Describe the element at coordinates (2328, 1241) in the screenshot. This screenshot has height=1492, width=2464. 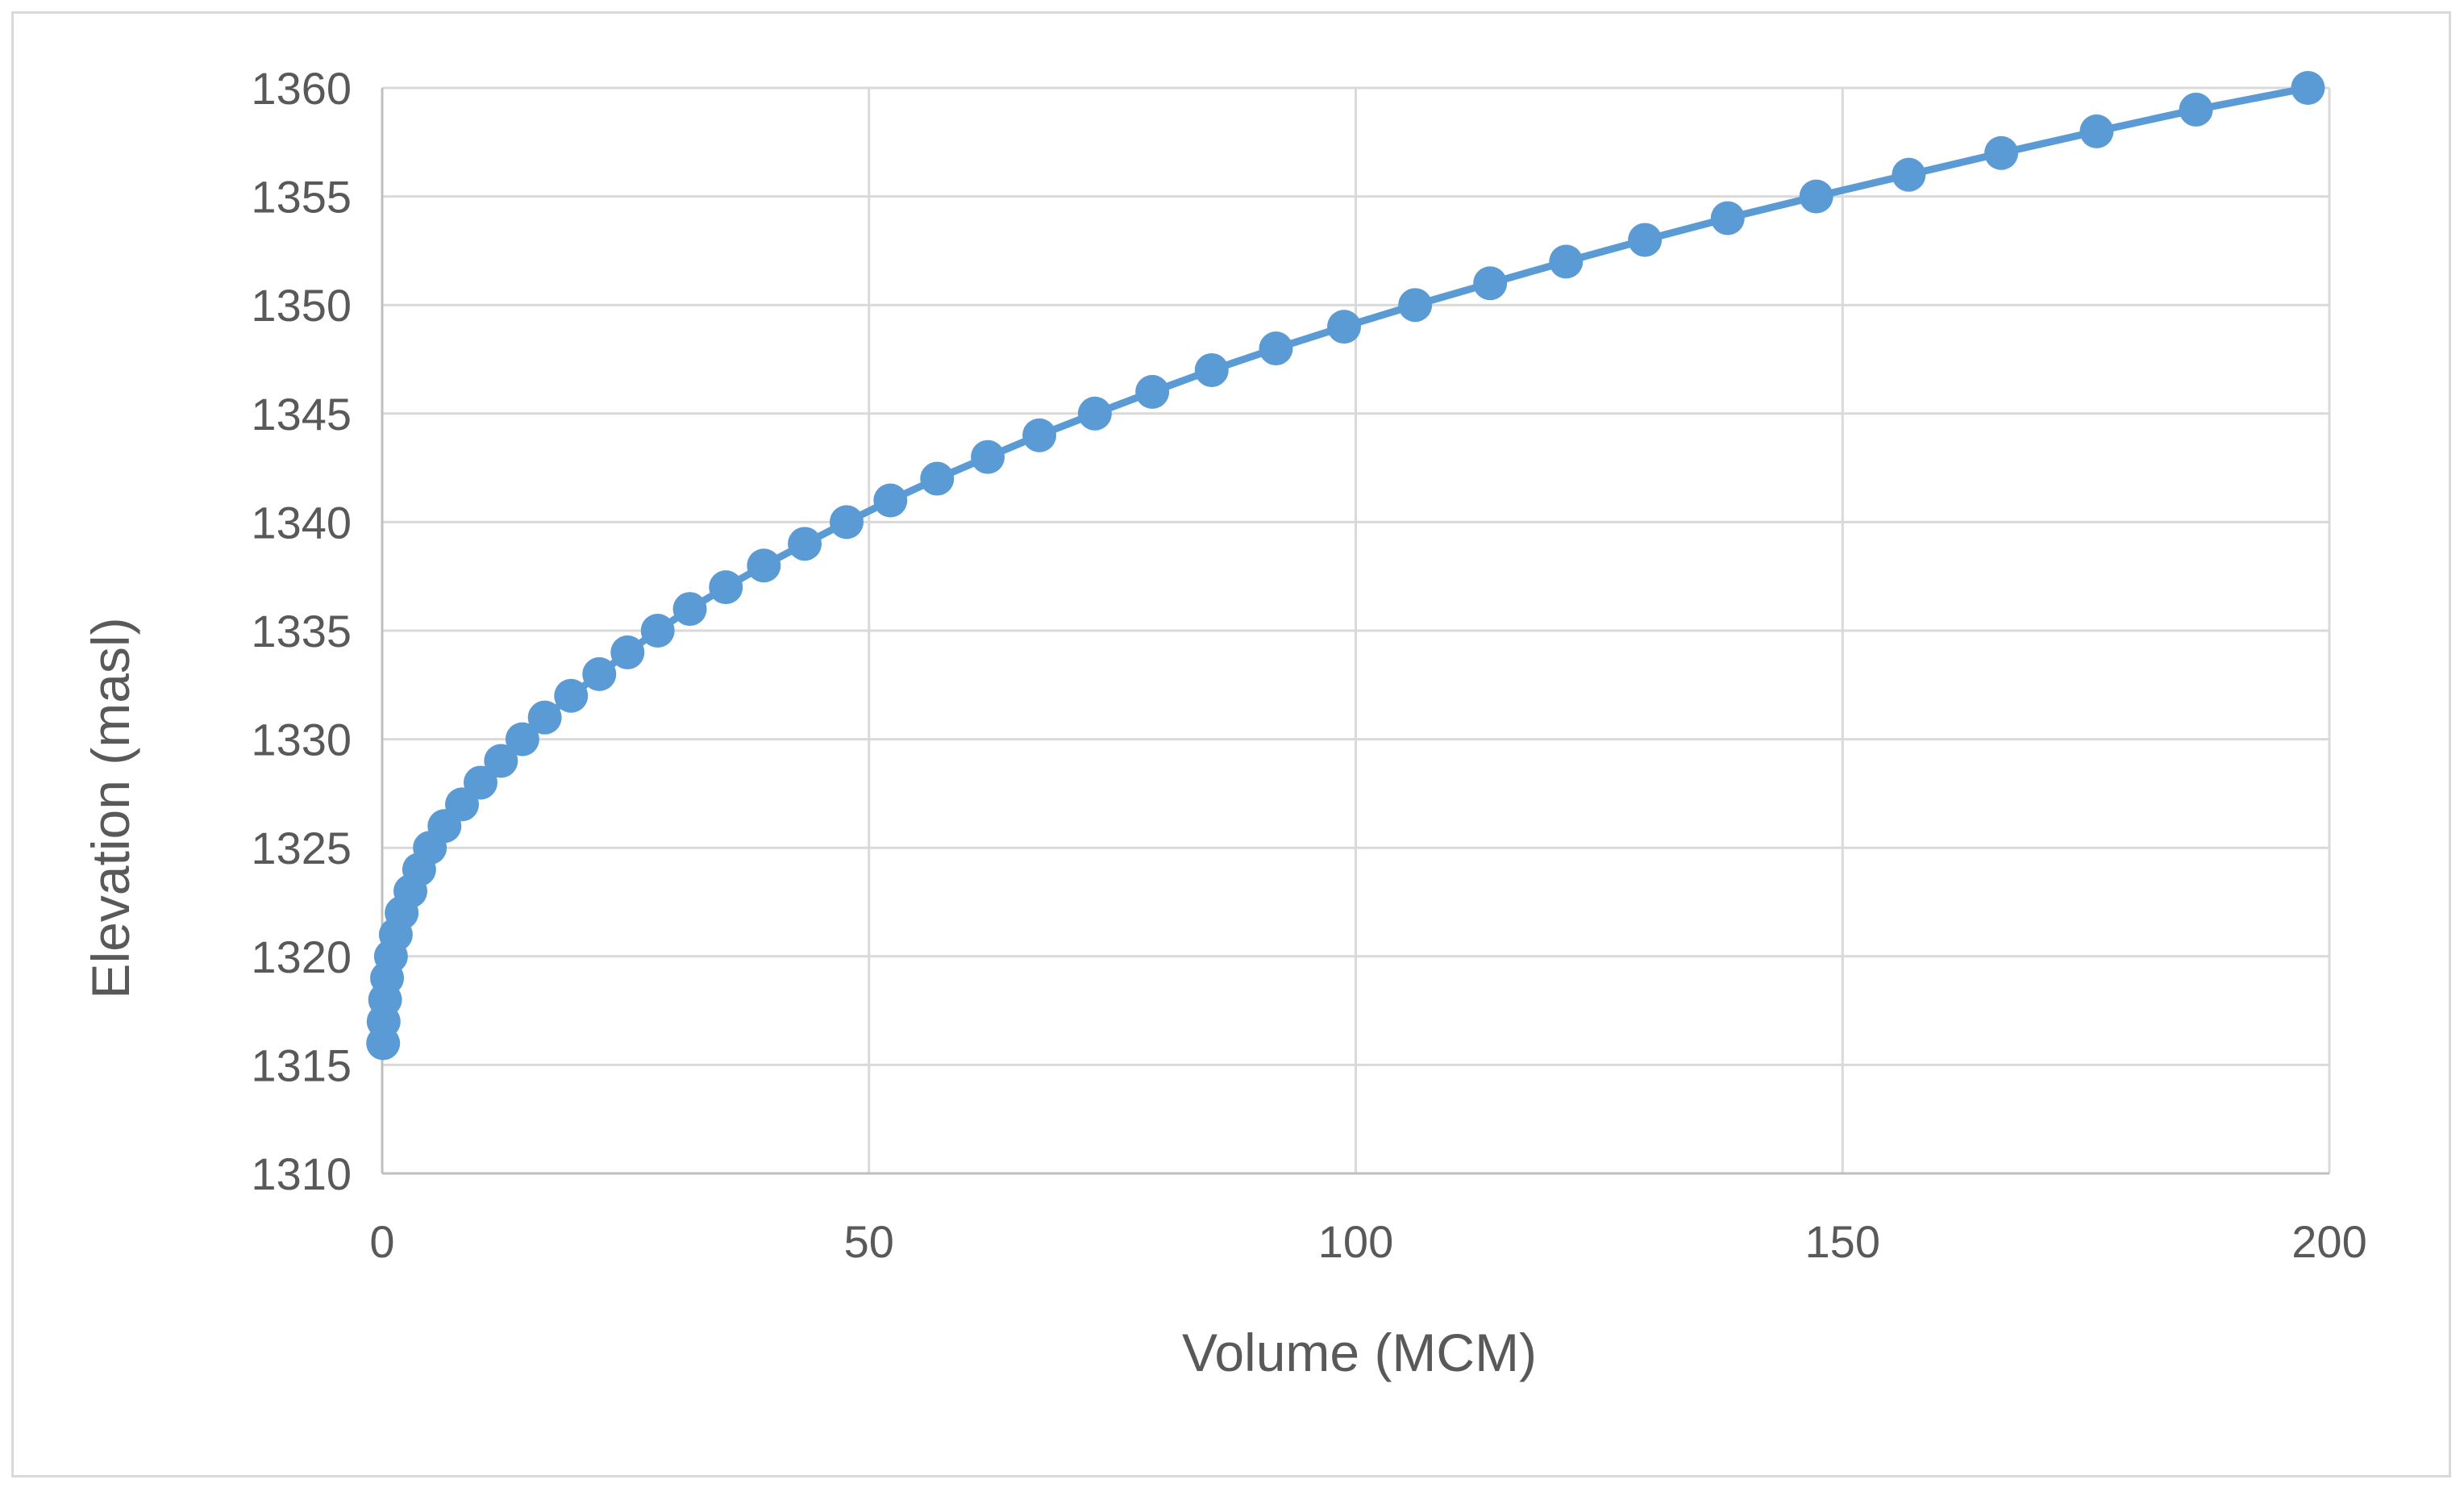
I see `x-tick-label: 200` at that location.